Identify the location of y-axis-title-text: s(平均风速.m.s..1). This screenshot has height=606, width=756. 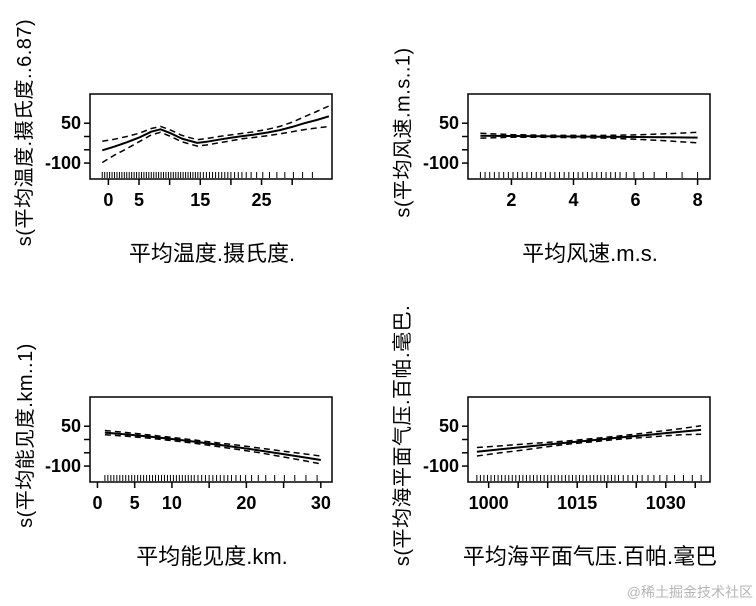
(403, 132).